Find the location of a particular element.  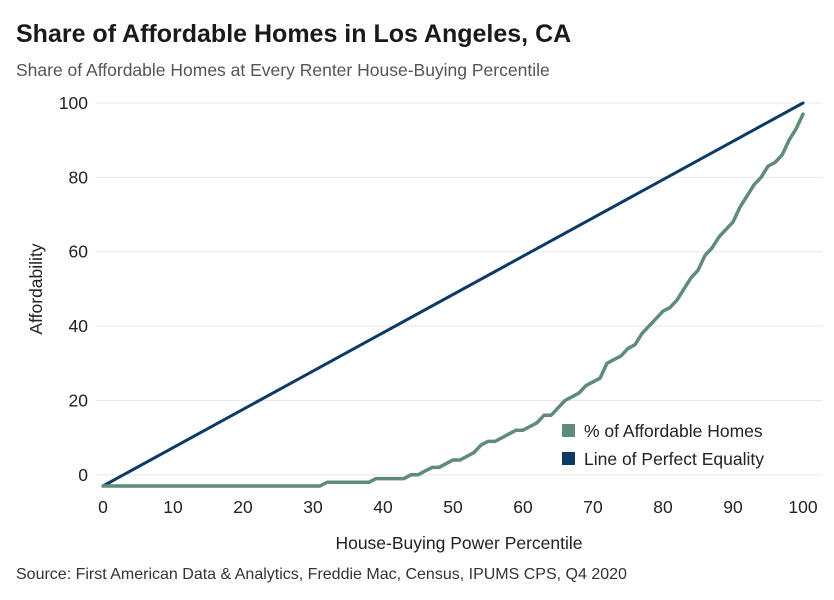

x-axis-ticks: 0 10 20 30 40 50 60 70 80 90 100 is located at coordinates (458, 507).